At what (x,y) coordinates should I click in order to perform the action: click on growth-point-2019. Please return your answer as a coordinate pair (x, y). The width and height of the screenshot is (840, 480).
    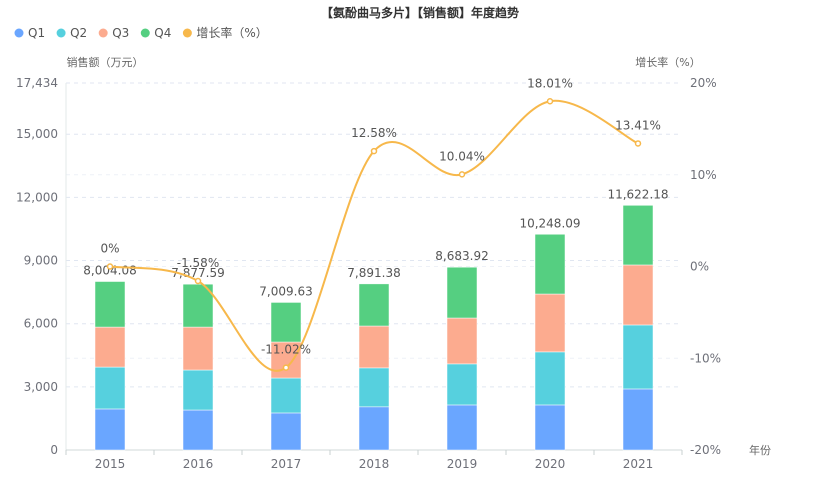
    Looking at the image, I should click on (462, 174).